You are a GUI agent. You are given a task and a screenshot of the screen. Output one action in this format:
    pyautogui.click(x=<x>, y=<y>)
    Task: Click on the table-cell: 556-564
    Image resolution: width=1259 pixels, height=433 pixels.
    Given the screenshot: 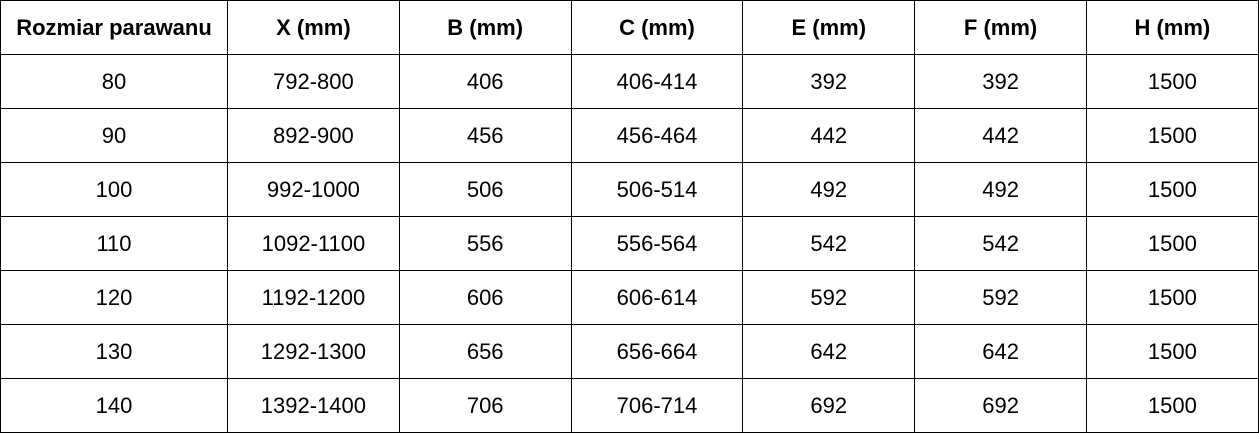 What is the action you would take?
    pyautogui.click(x=657, y=243)
    